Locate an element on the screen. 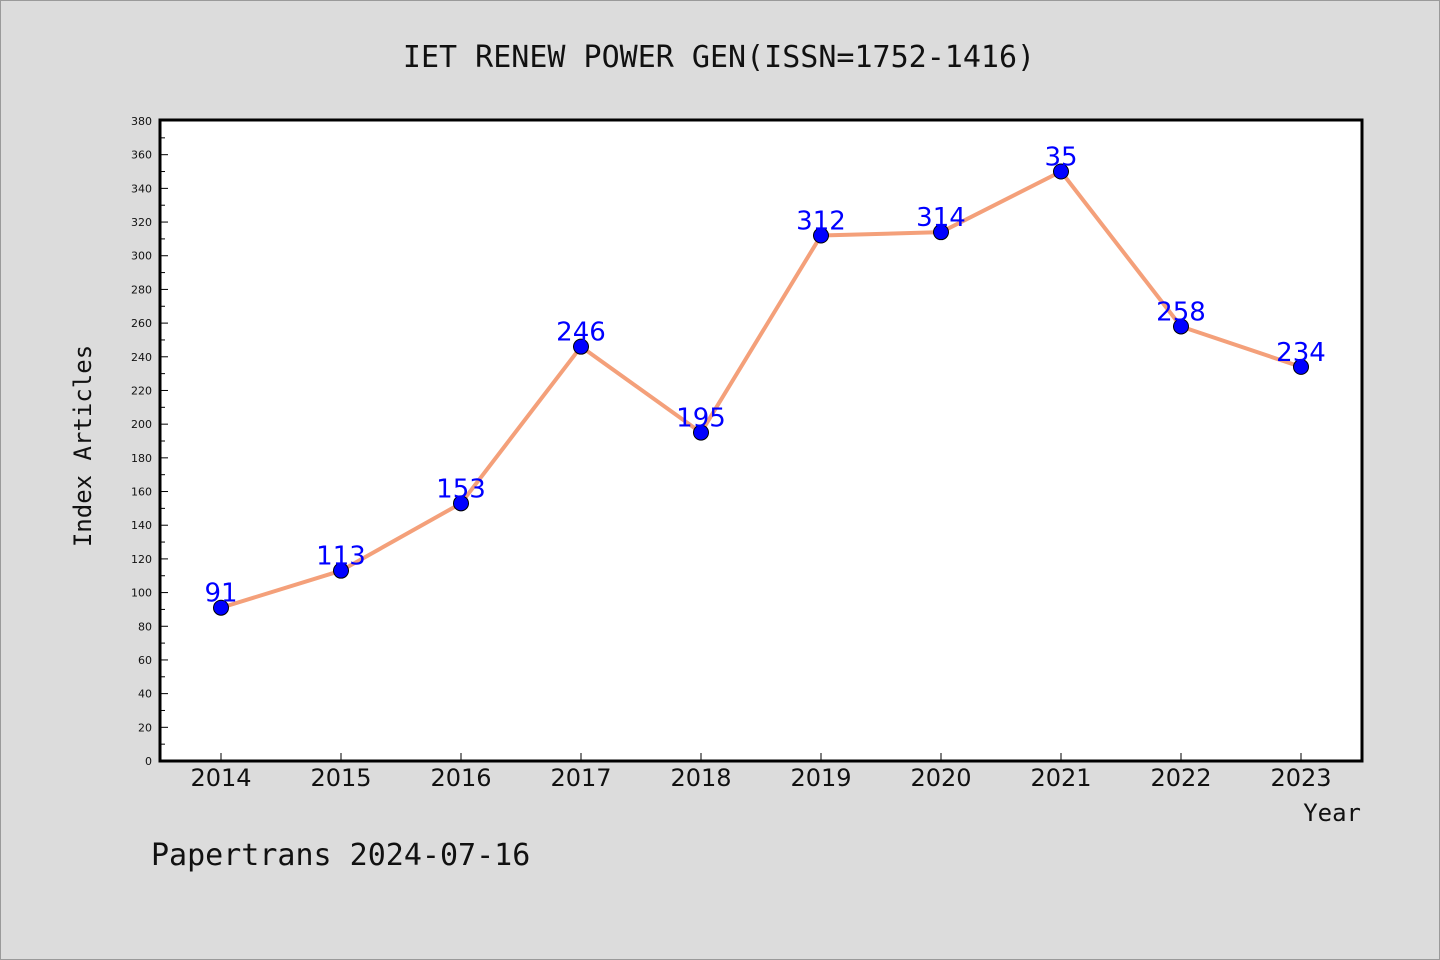 The image size is (1440, 960). y-tick-label: 180 is located at coordinates (141, 458).